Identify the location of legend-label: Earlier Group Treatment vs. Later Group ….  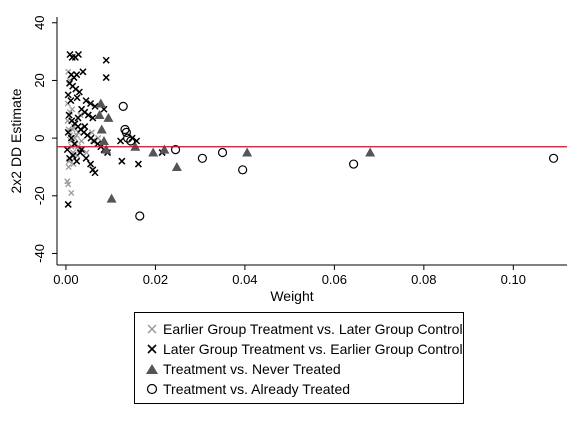
(313, 329).